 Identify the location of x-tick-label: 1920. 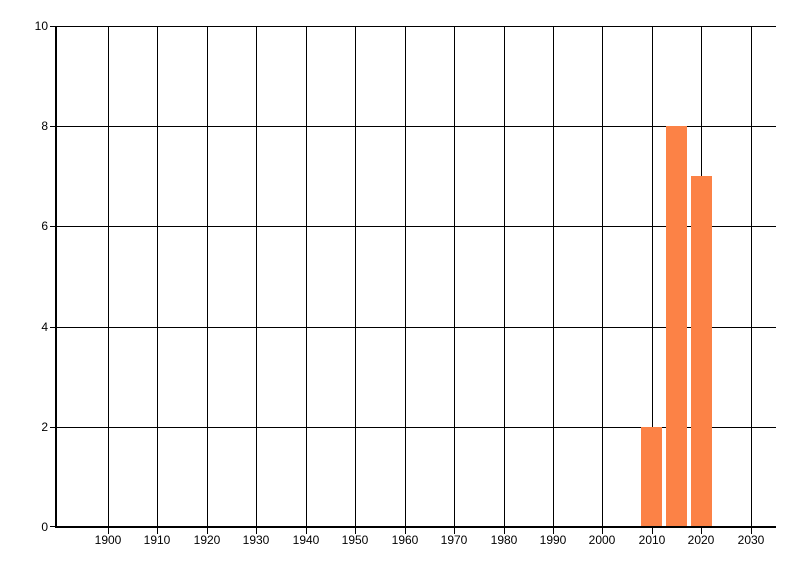
(207, 540).